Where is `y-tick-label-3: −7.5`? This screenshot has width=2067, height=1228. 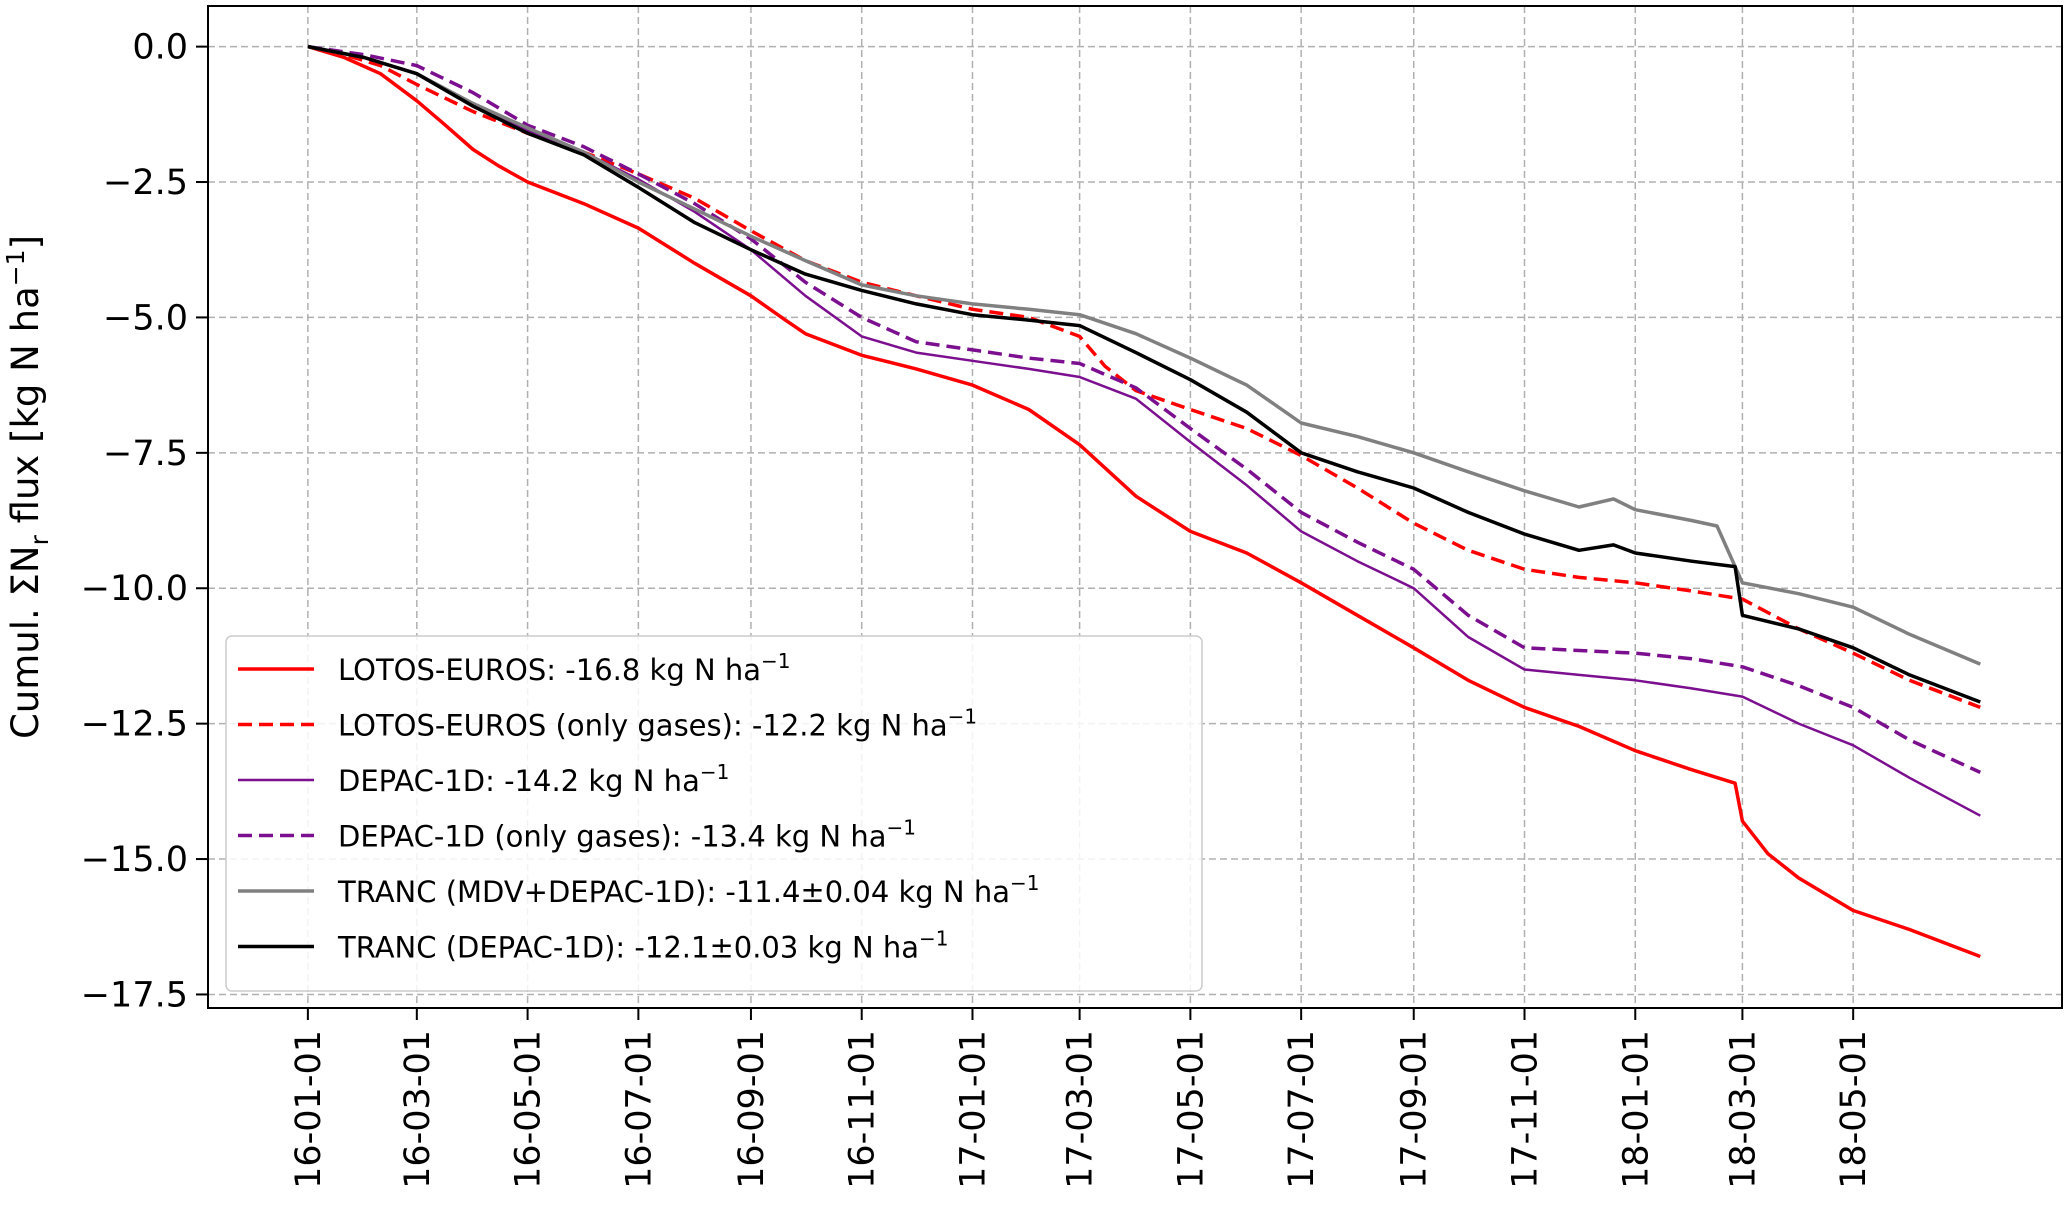 y-tick-label-3: −7.5 is located at coordinates (145, 454).